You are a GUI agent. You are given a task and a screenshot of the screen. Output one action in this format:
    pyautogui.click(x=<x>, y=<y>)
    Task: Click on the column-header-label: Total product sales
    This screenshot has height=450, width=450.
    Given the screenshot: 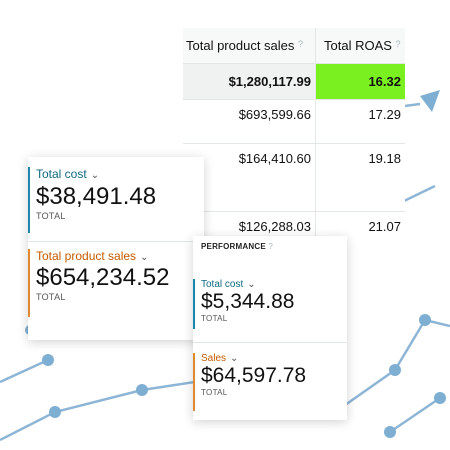 What is the action you would take?
    pyautogui.click(x=240, y=45)
    